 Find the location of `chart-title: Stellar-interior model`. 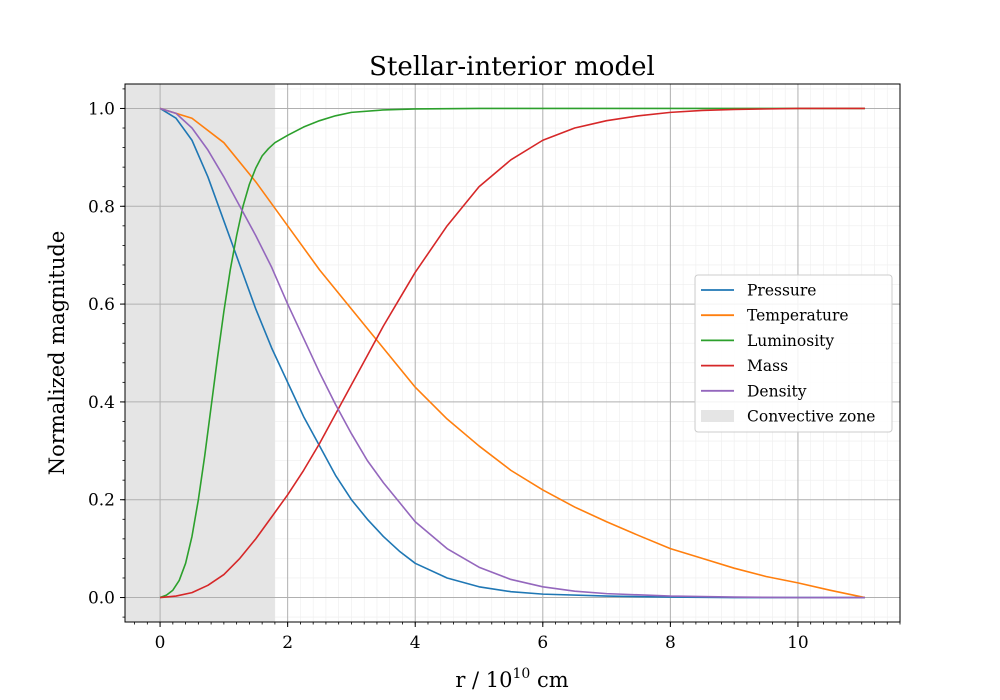

chart-title: Stellar-interior model is located at coordinates (512, 67).